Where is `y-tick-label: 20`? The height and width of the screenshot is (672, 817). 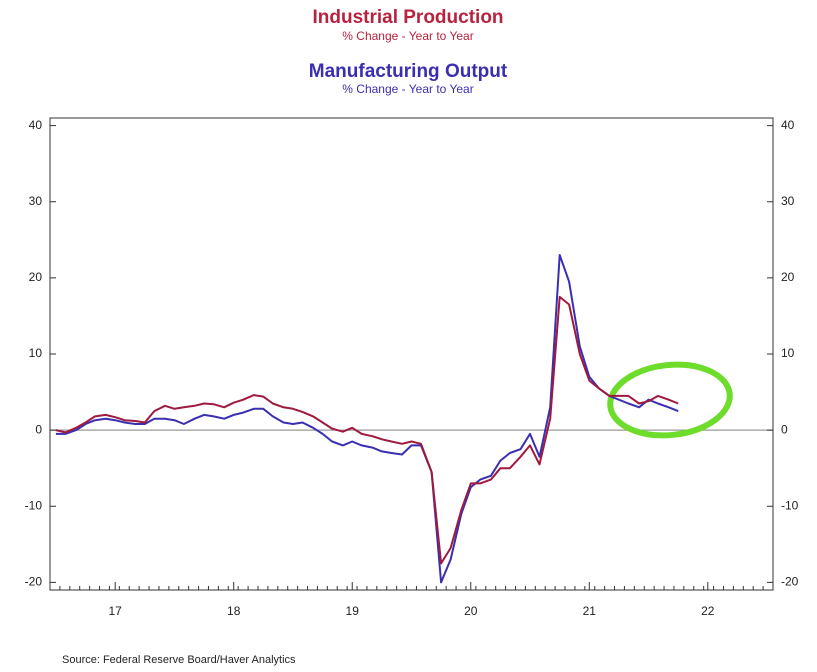 y-tick-label: 20 is located at coordinates (36, 277).